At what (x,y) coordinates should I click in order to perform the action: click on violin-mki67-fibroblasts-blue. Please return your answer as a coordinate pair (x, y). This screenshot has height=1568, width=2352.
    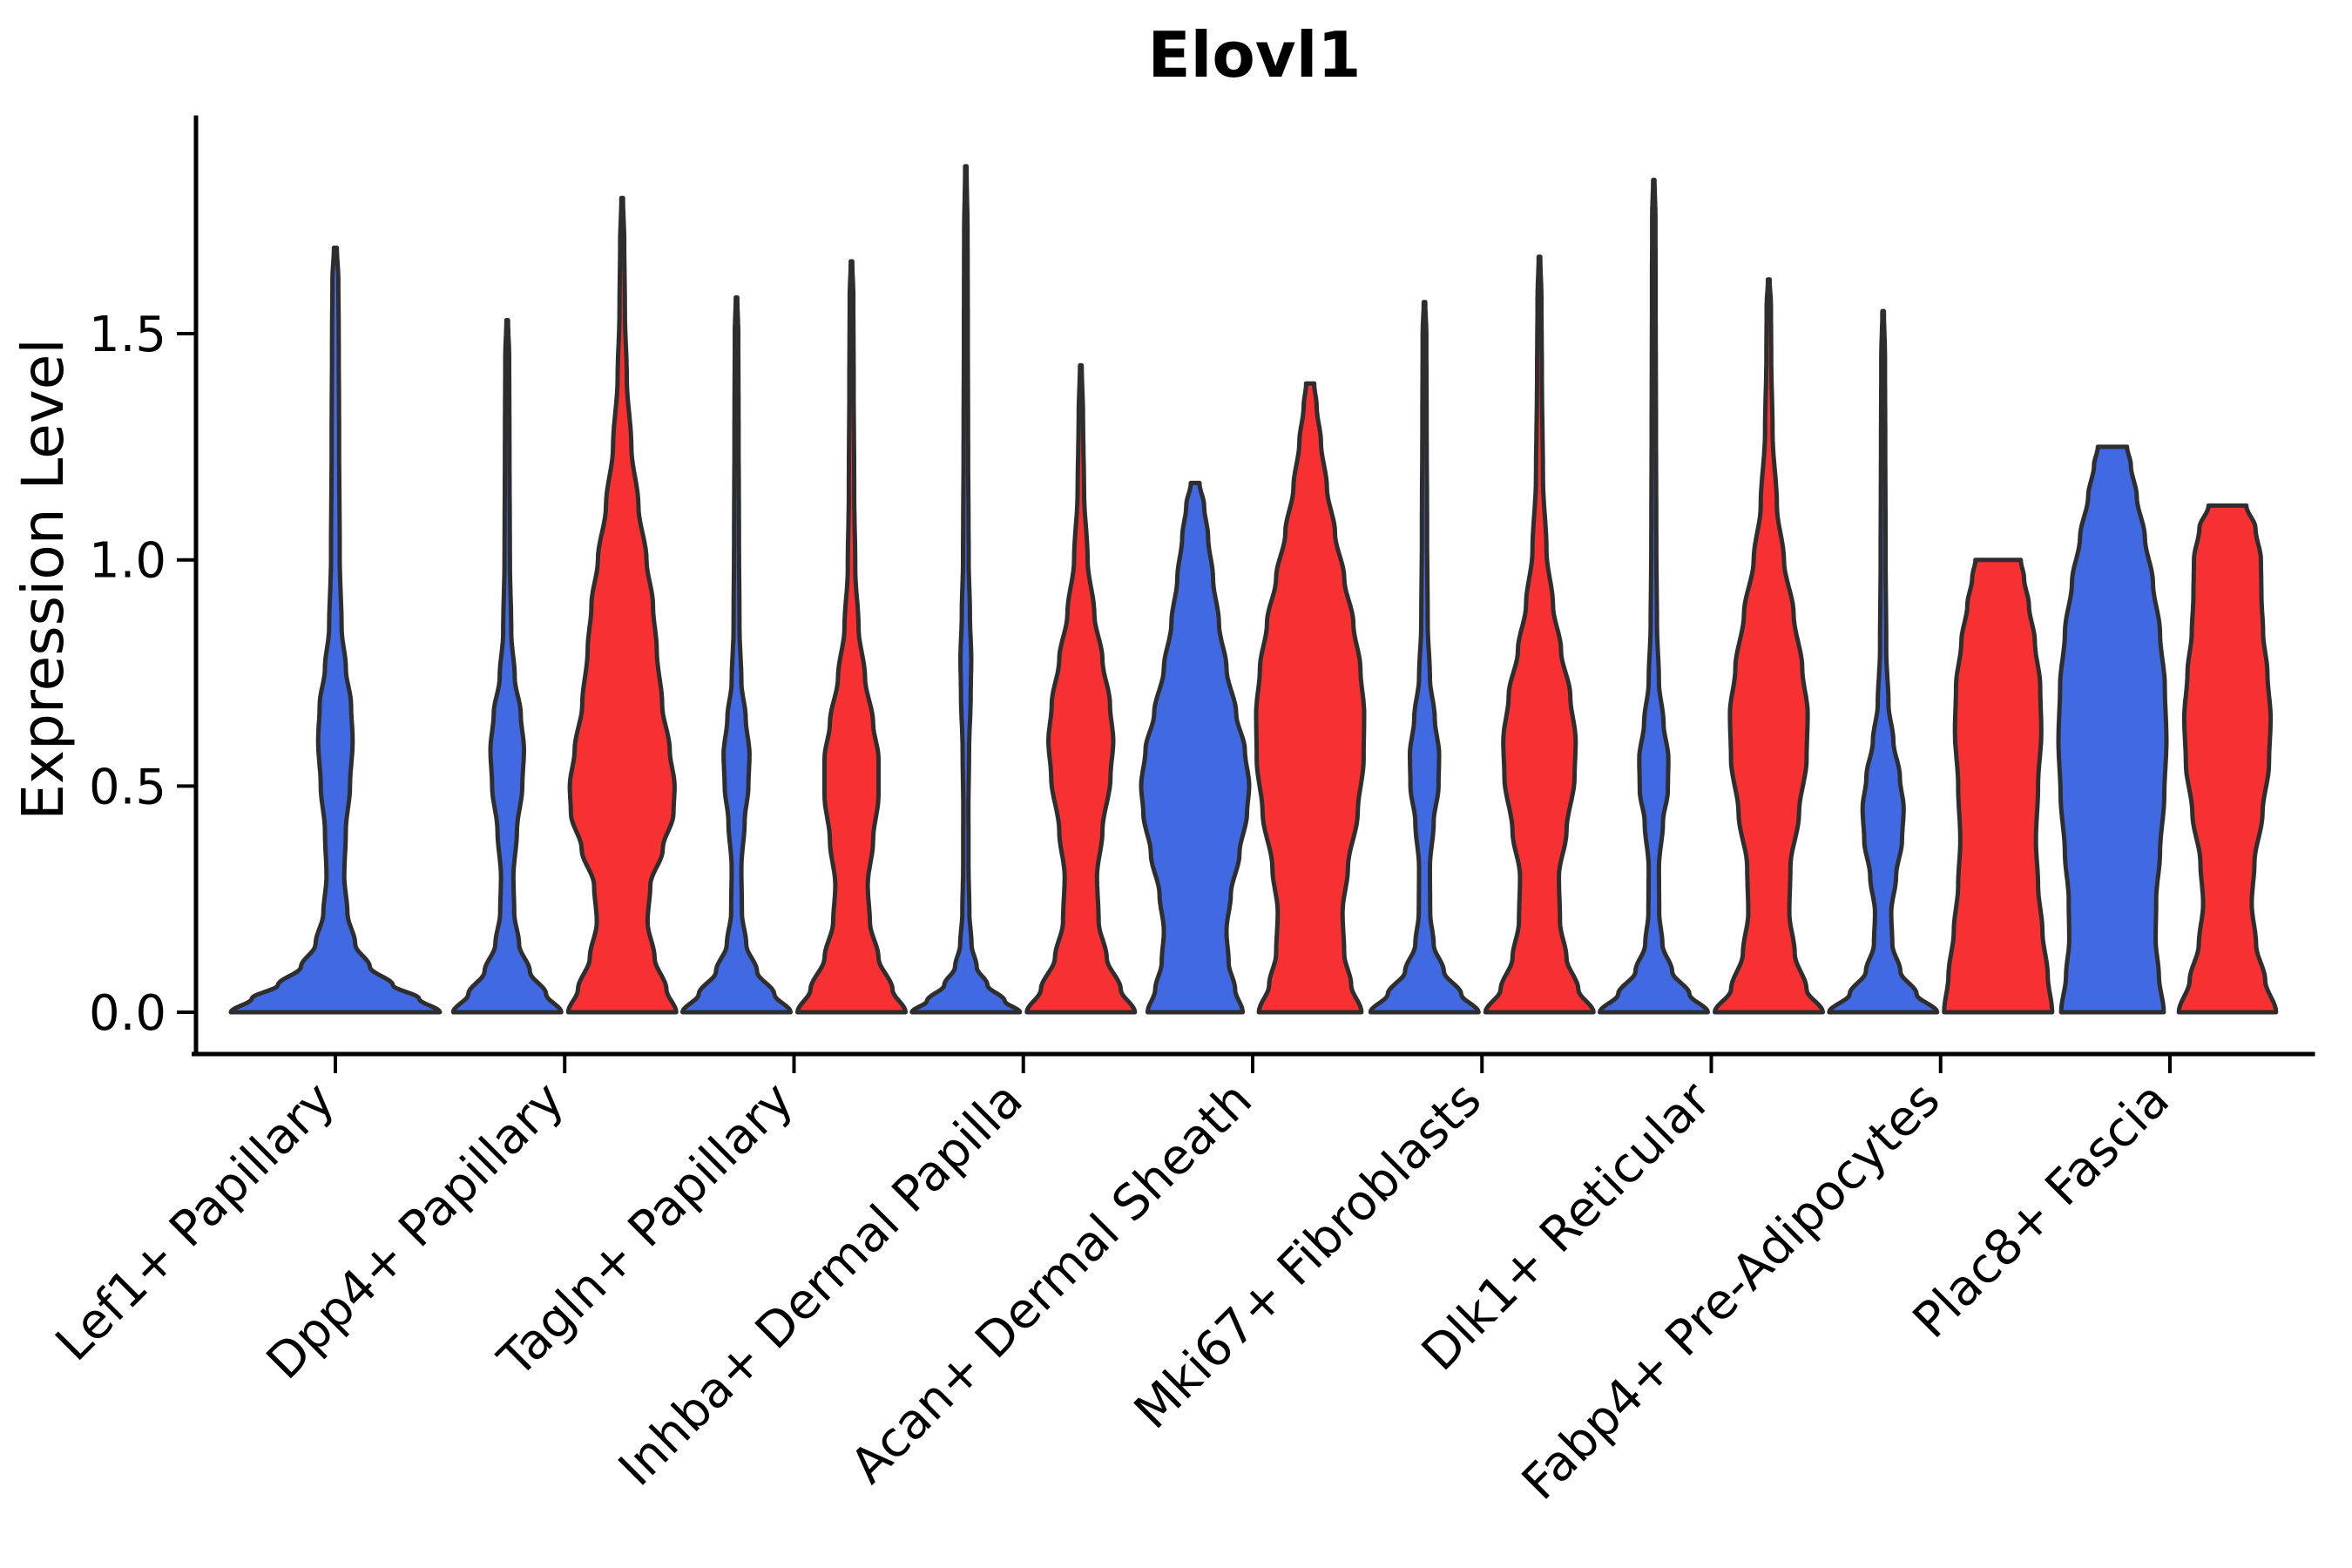
    Looking at the image, I should click on (1424, 657).